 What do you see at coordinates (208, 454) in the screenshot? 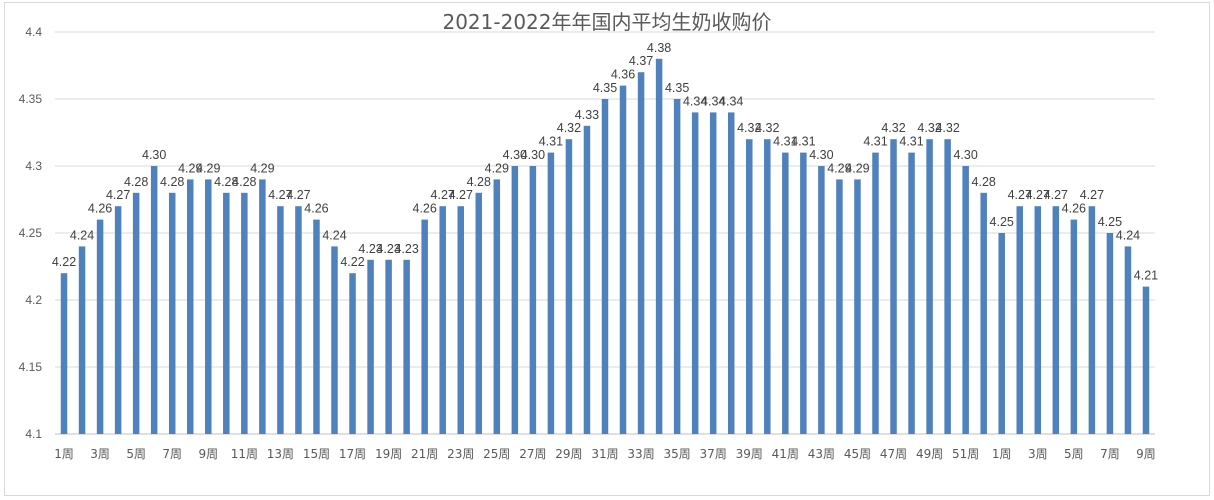
I see `x-tick-label: 9周` at bounding box center [208, 454].